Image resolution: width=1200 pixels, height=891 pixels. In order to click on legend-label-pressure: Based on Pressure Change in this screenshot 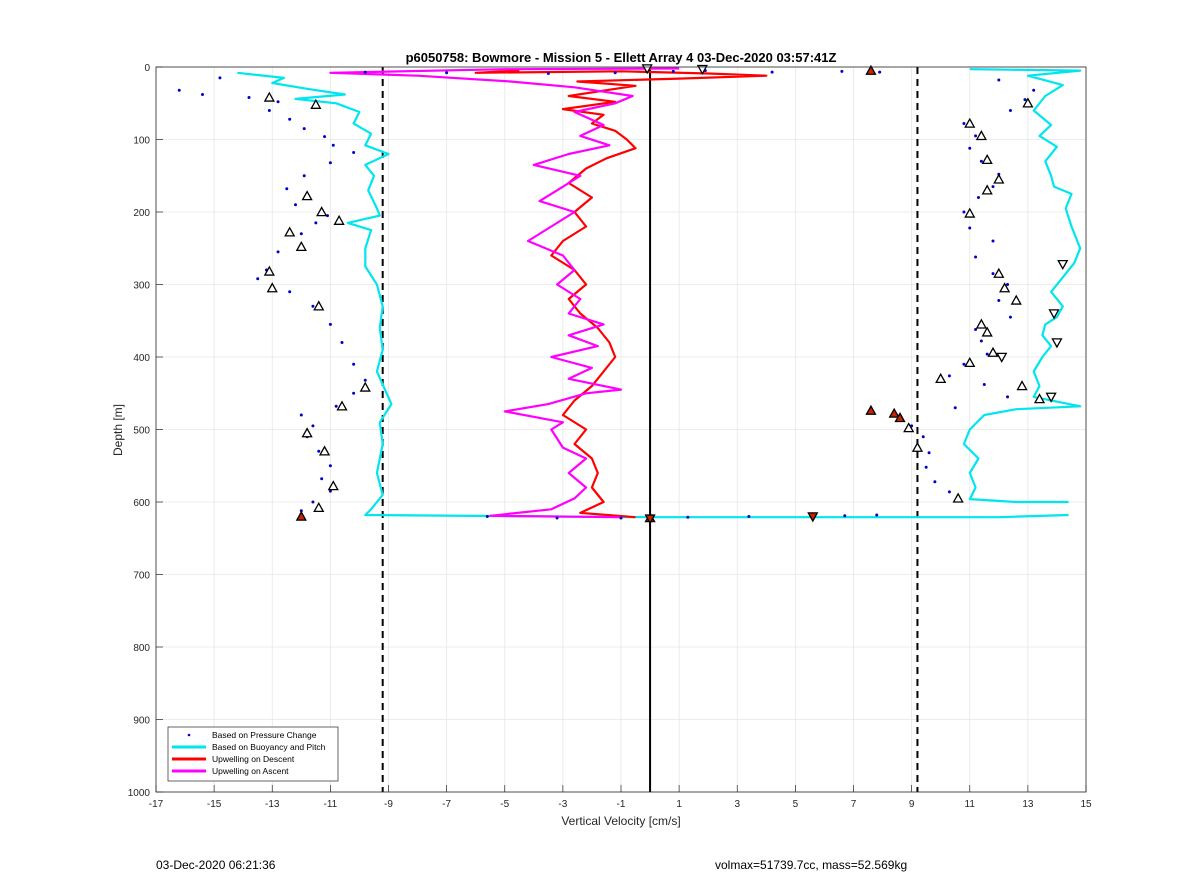, I will do `click(264, 735)`.